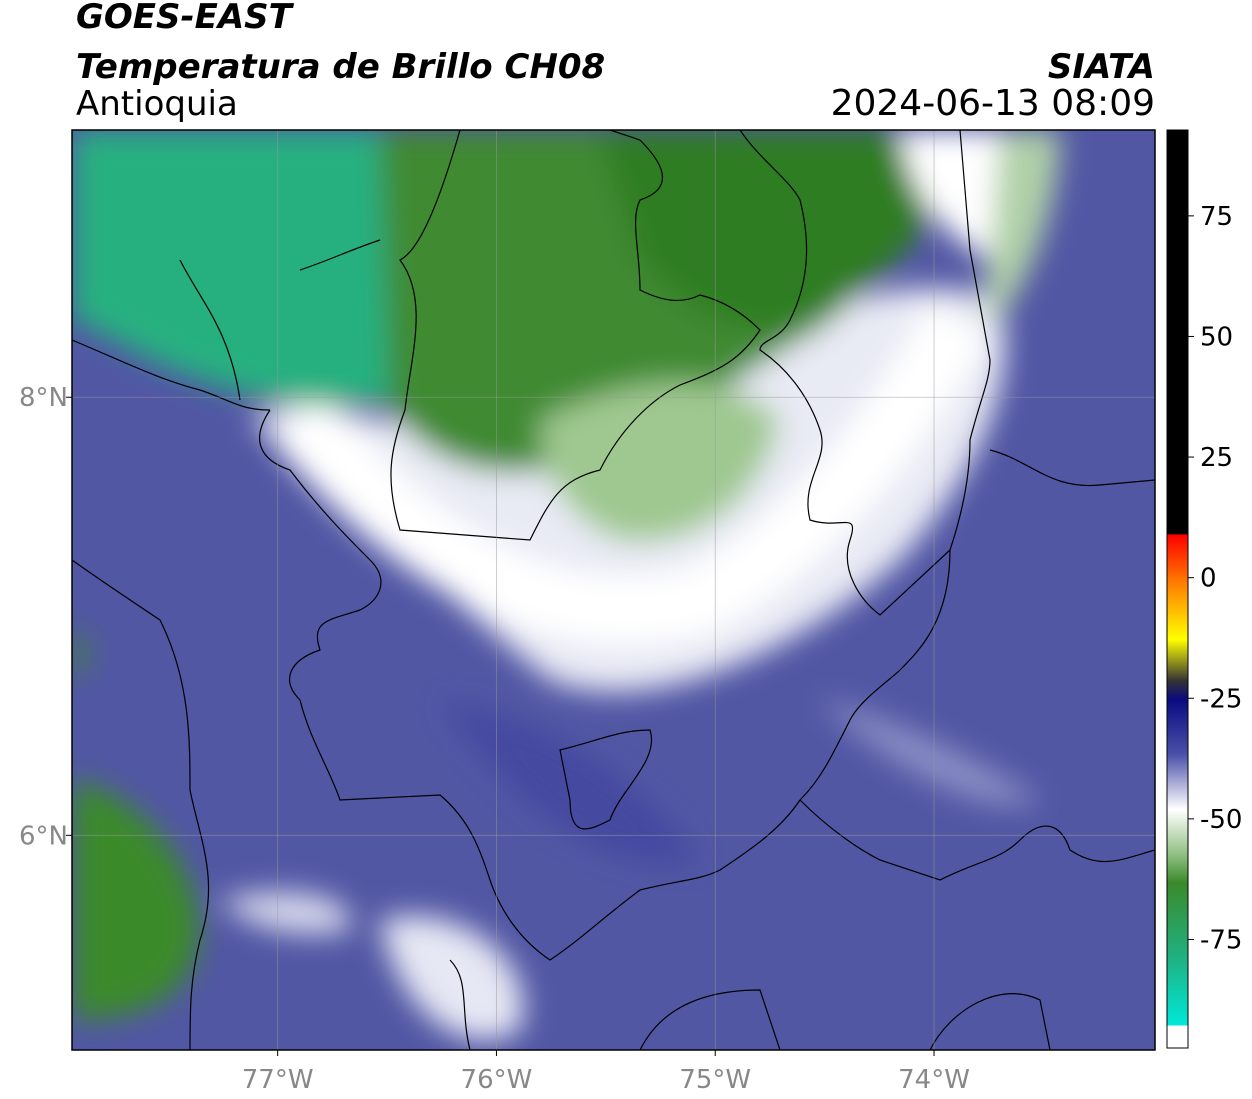  Describe the element at coordinates (1221, 940) in the screenshot. I see `colorbar-tick-label: -75` at that location.